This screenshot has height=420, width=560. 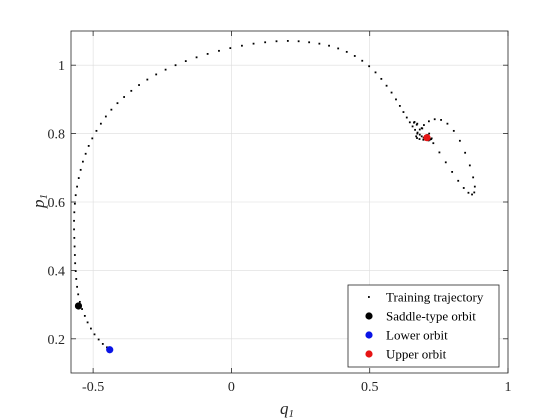 What do you see at coordinates (370, 387) in the screenshot?
I see `x-tick-label: 0.5` at bounding box center [370, 387].